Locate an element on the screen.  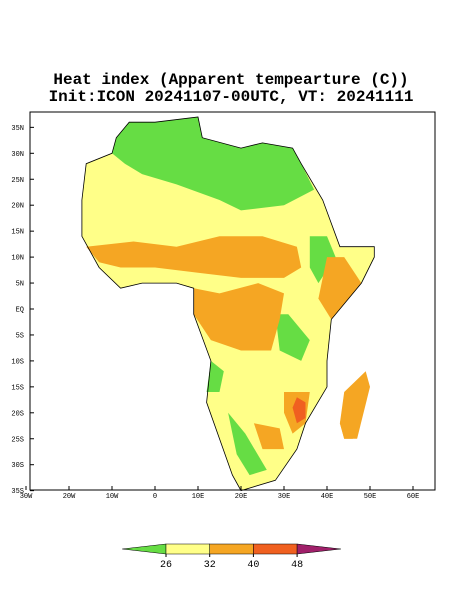
title: Heat index (Apparent tempearture (C)) is located at coordinates (230, 80).